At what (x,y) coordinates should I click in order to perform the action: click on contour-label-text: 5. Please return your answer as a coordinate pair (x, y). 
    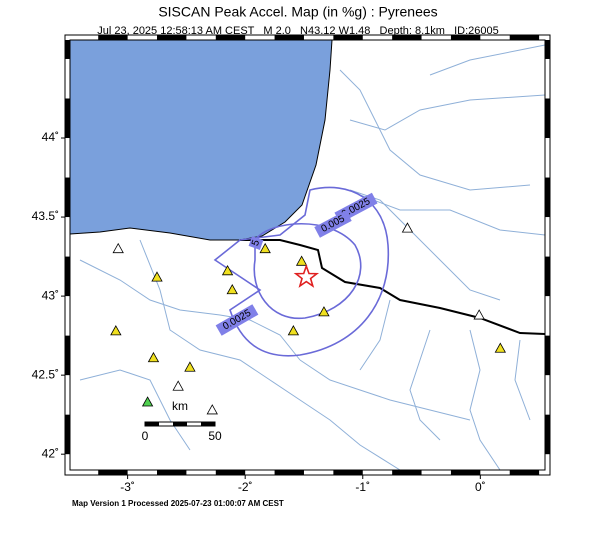
    Looking at the image, I should click on (256, 242).